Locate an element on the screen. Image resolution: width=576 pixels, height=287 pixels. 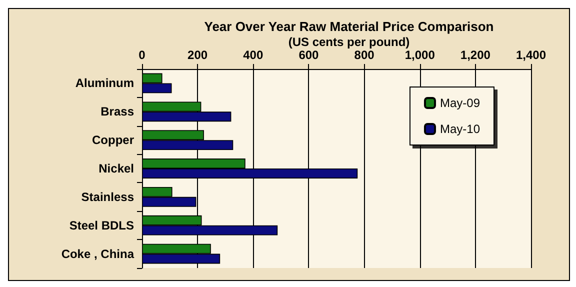
x-tick-label: 400 is located at coordinates (253, 55).